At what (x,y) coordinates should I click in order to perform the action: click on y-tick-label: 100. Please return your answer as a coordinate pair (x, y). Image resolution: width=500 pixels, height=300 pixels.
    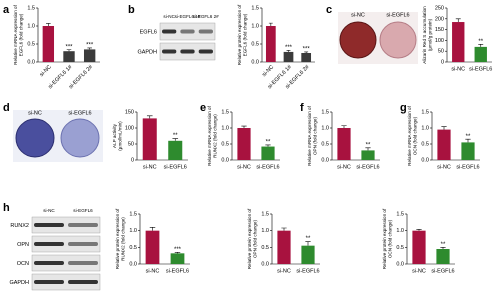
    Looking at the image, I should click on (129, 128).